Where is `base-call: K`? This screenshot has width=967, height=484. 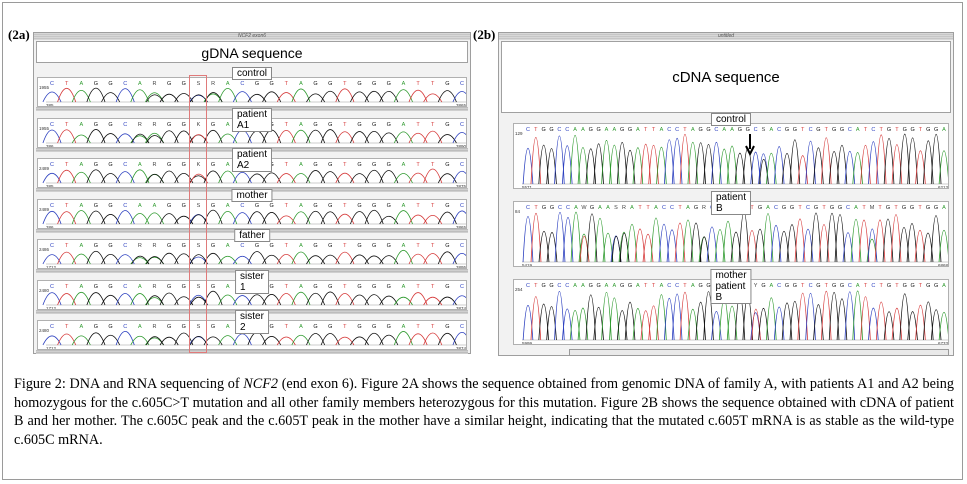
base-call: K is located at coordinates (199, 125).